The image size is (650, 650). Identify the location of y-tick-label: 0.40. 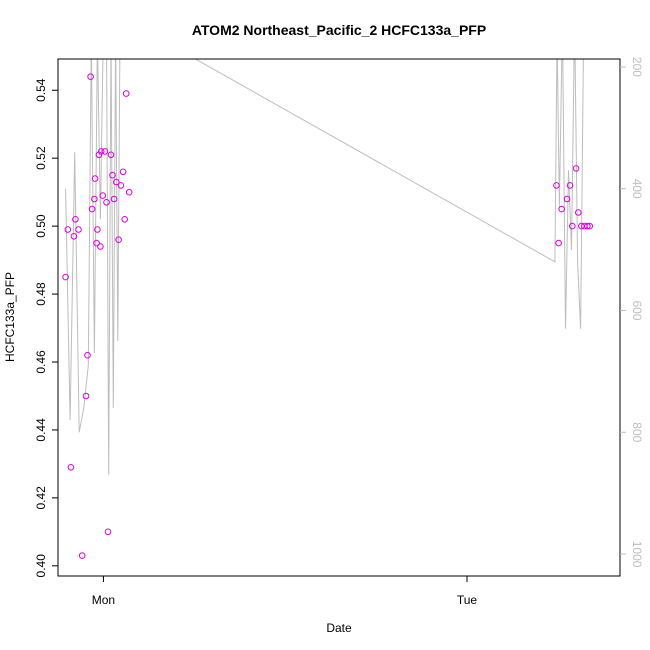
(41, 566).